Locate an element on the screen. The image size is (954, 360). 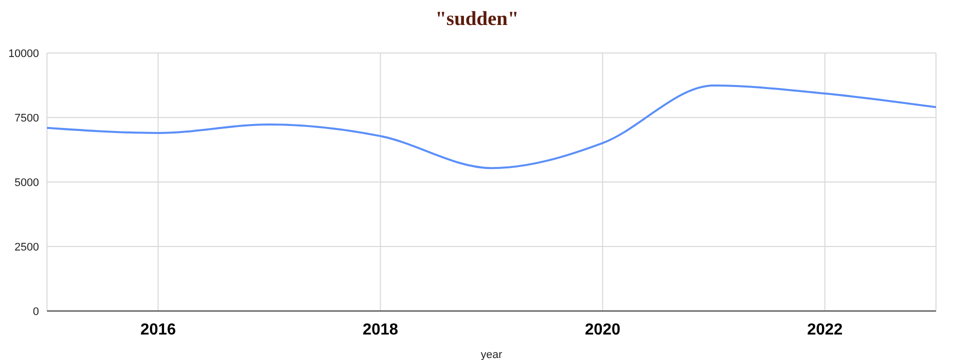
y-tick-label: 5000 is located at coordinates (26, 182).